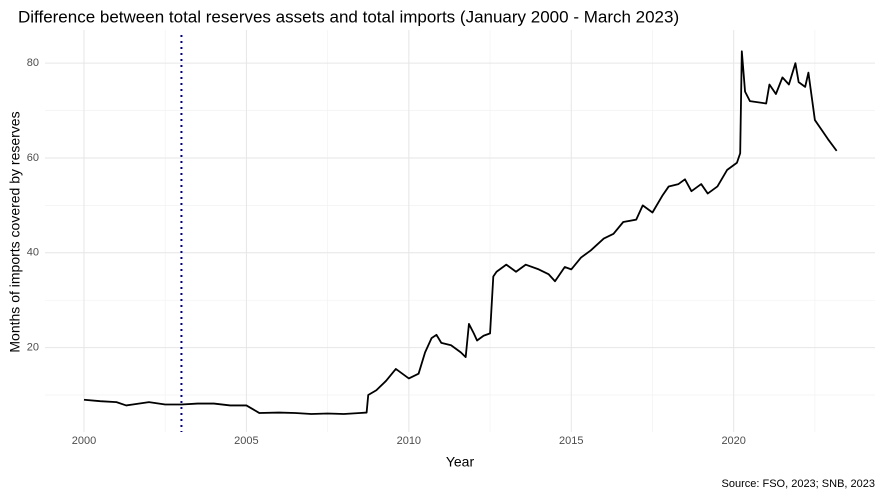  What do you see at coordinates (33, 158) in the screenshot?
I see `y-tick-label: 60` at bounding box center [33, 158].